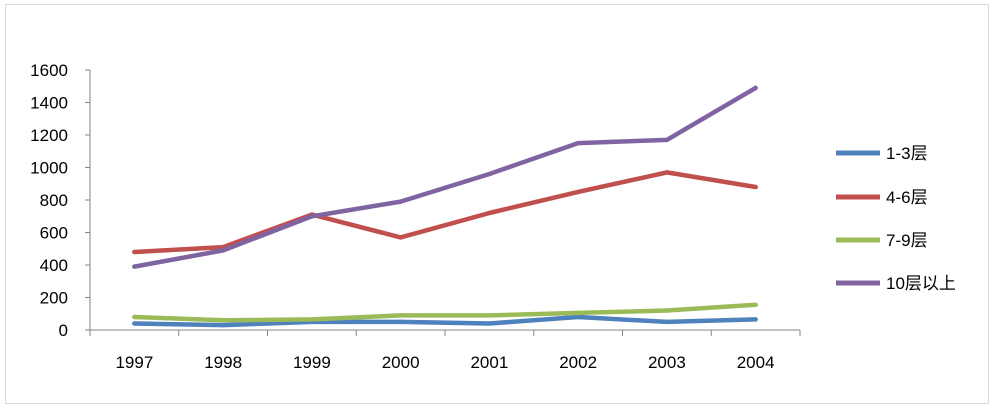  Describe the element at coordinates (896, 218) in the screenshot. I see `legend: 1-3层 4-6层 7-9层 10层以上` at that location.